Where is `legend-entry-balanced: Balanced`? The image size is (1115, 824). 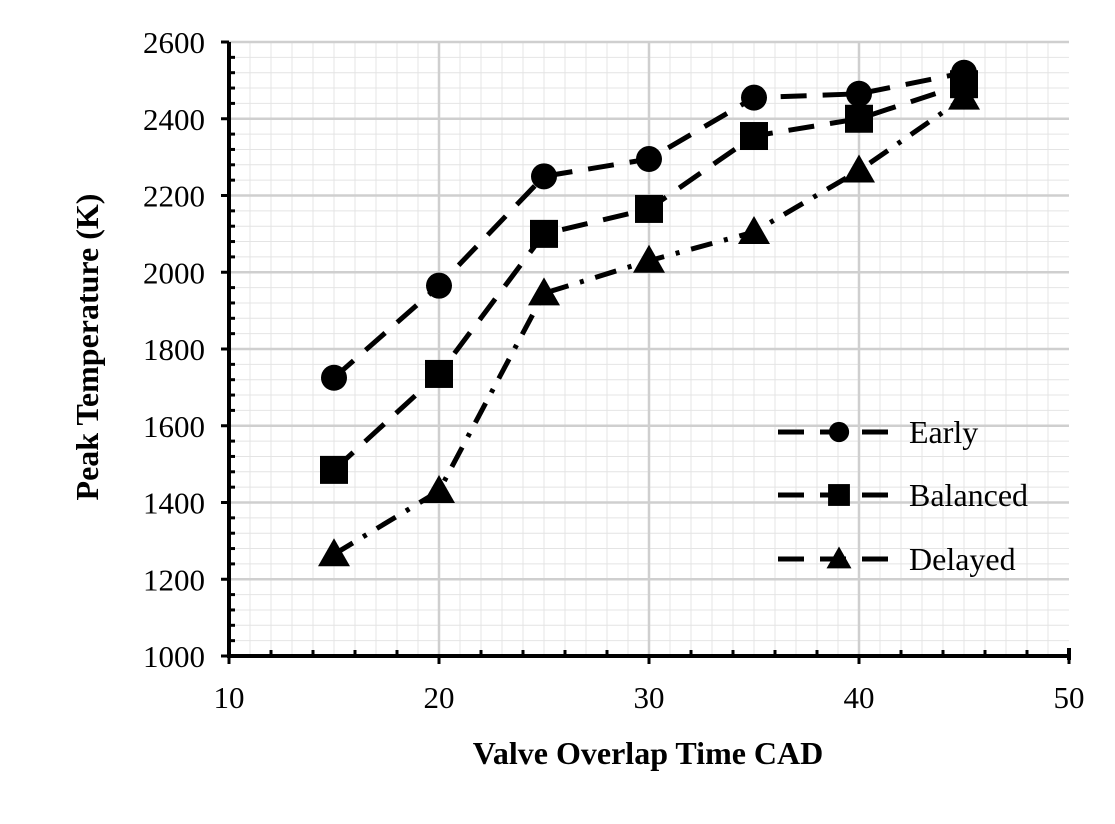
legend-entry-balanced: Balanced is located at coordinates (903, 495).